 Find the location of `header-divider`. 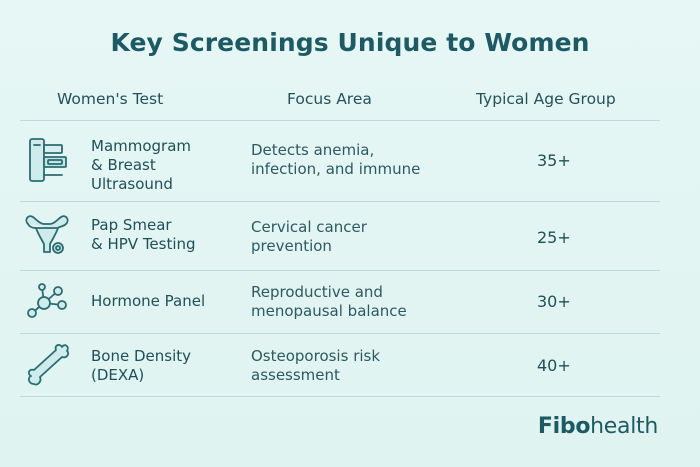

header-divider is located at coordinates (340, 120).